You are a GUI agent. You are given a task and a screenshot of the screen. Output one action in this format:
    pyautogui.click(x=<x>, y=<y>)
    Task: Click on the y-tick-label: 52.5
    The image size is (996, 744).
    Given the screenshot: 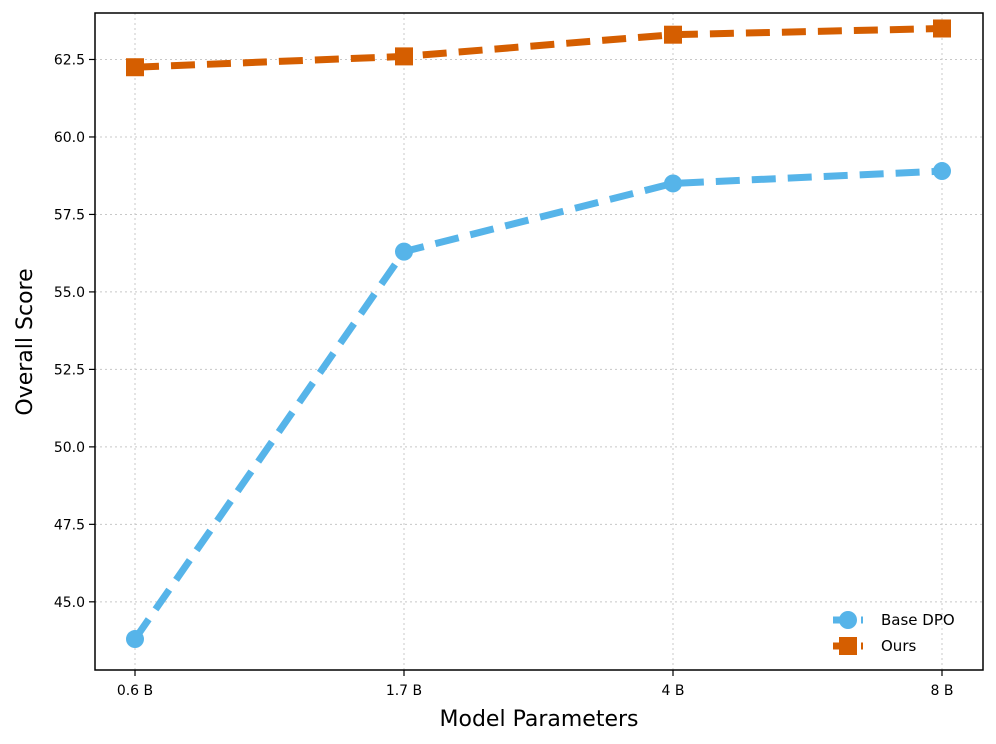 What is the action you would take?
    pyautogui.click(x=69, y=370)
    